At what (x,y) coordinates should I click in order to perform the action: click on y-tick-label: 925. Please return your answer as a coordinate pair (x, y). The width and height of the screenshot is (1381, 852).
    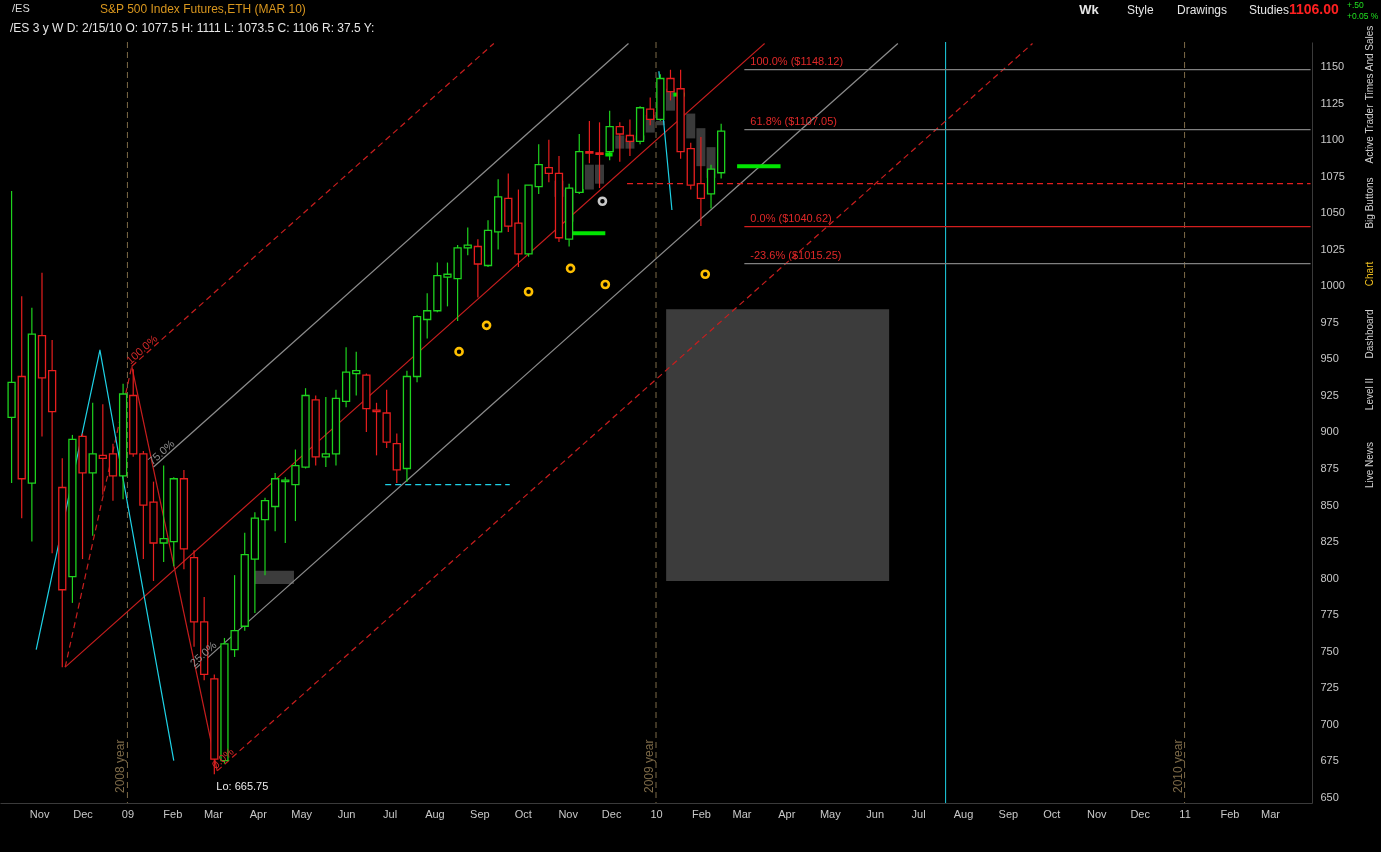
    Looking at the image, I should click on (1329, 394).